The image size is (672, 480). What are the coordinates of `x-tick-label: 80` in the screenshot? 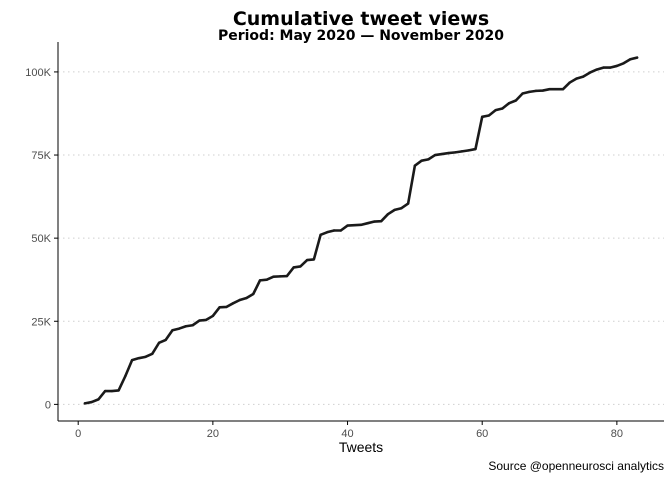 It's located at (617, 434).